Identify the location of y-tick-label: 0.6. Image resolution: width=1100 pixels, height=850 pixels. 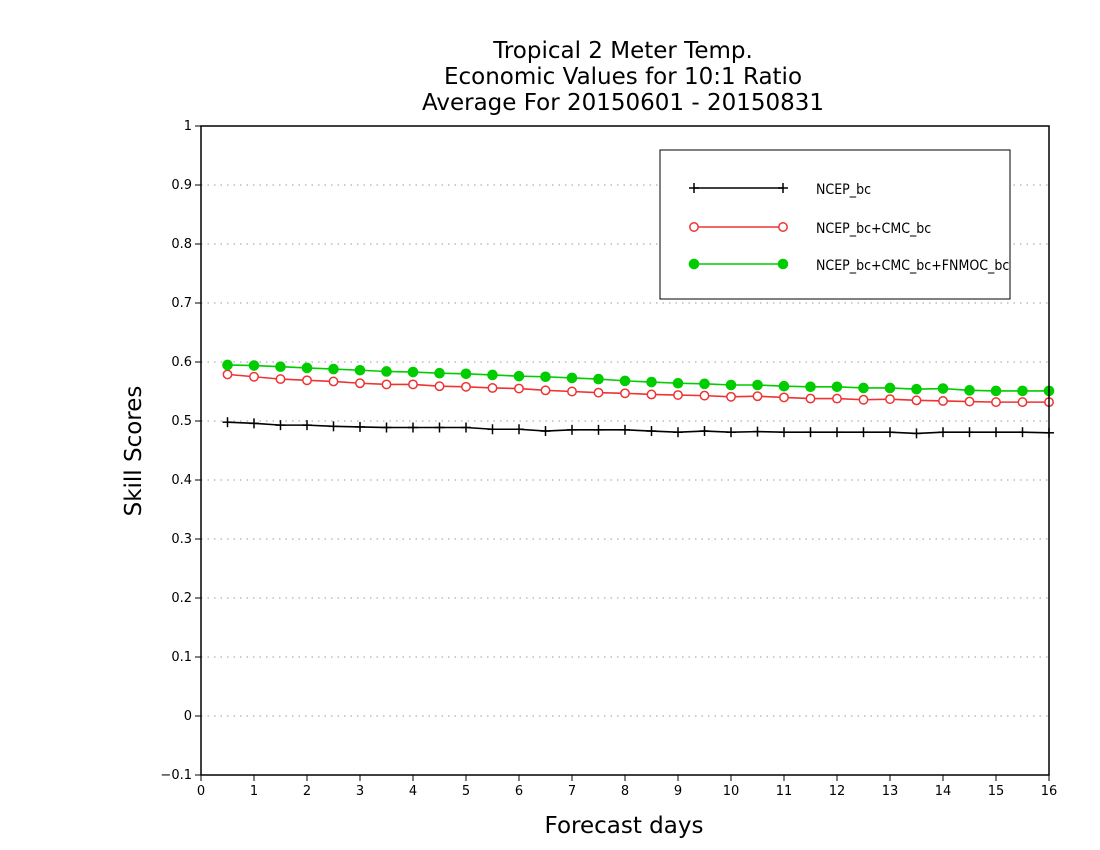
(181, 362).